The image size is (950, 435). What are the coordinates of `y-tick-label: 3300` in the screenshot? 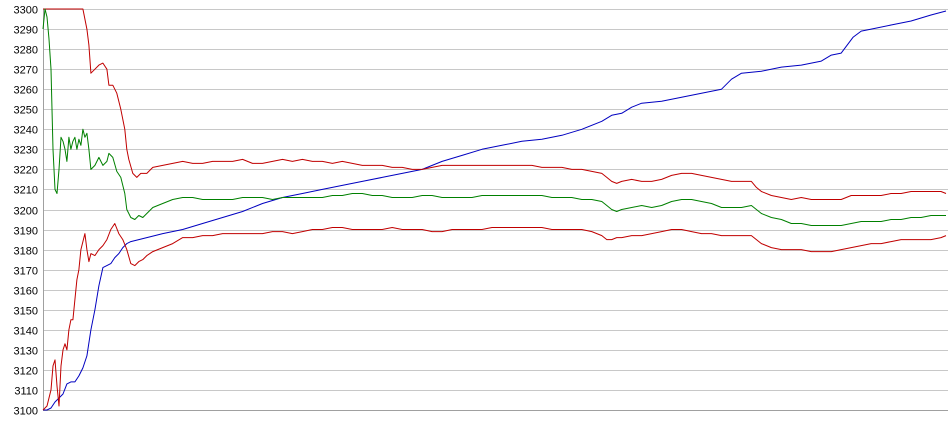 It's located at (26, 11).